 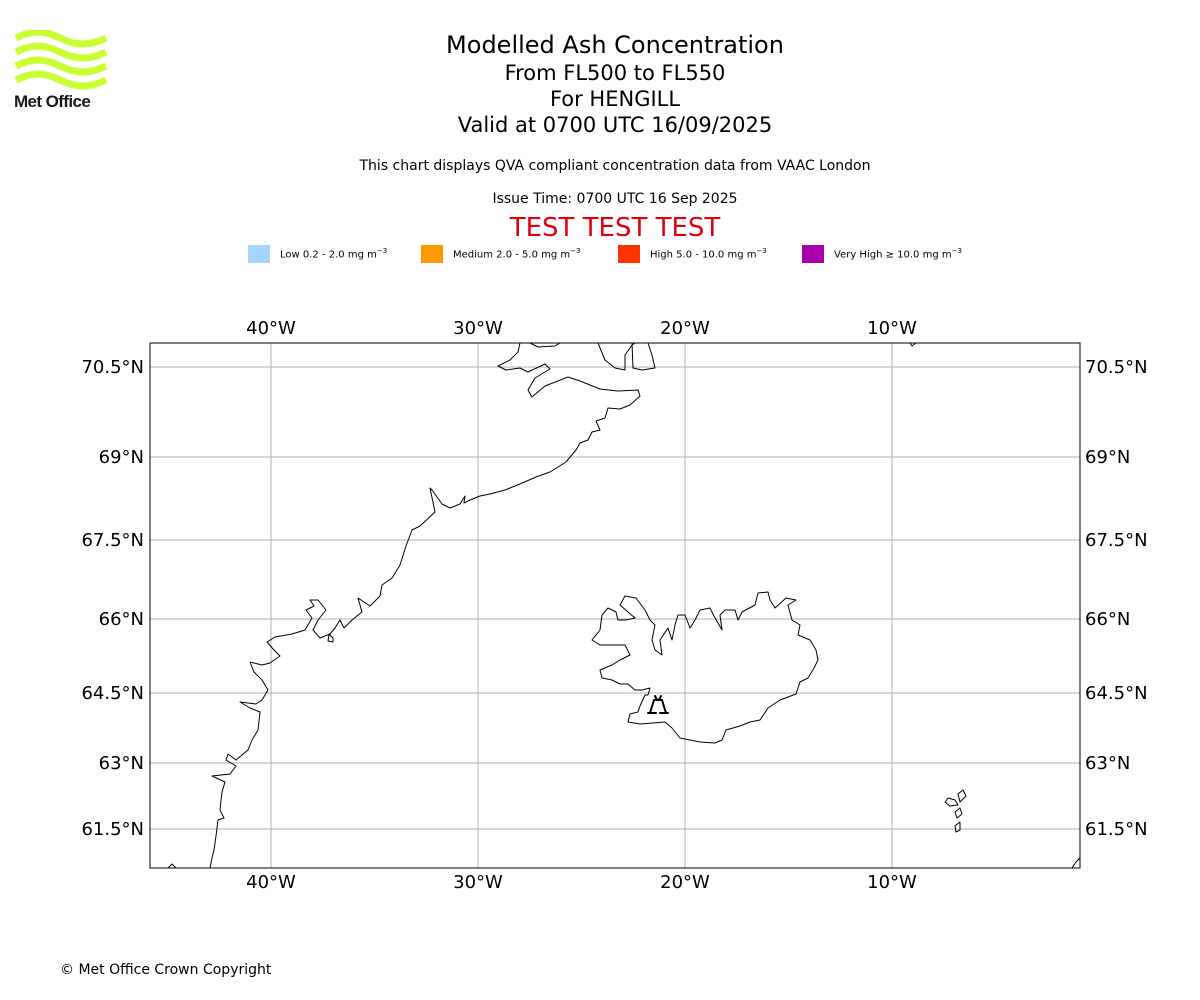 What do you see at coordinates (61, 59) in the screenshot?
I see `met-office-wave-icon` at bounding box center [61, 59].